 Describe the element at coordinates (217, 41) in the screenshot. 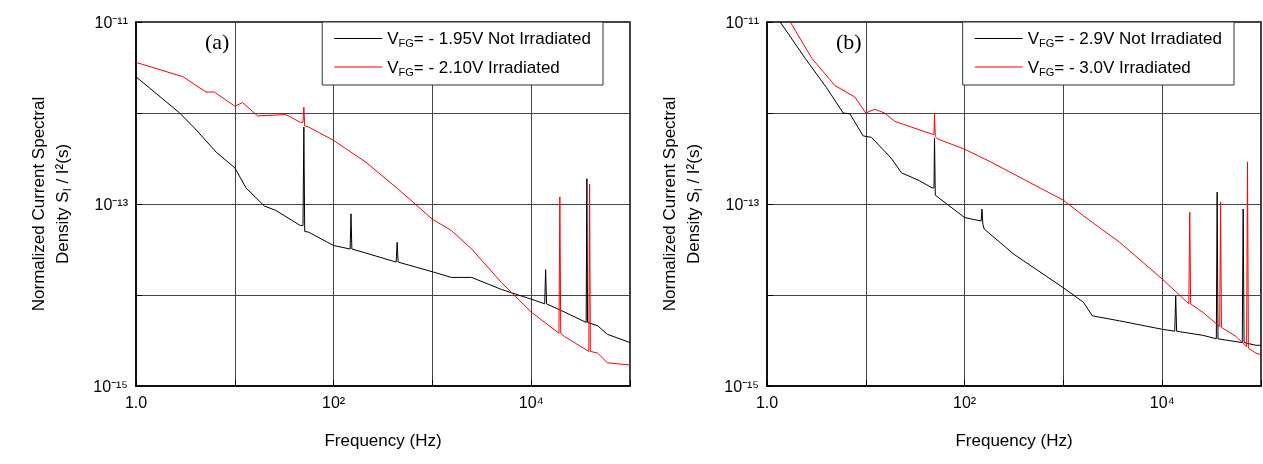

I see `annotation: (a)` at that location.